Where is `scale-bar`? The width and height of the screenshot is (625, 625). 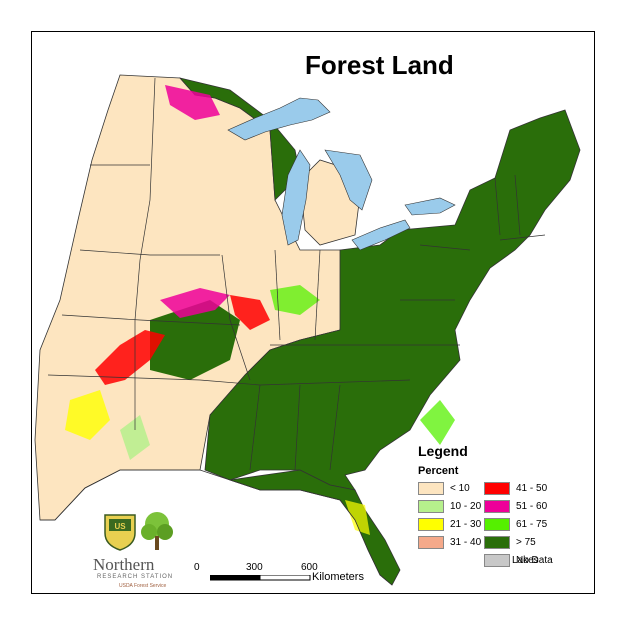
scale-bar is located at coordinates (260, 578).